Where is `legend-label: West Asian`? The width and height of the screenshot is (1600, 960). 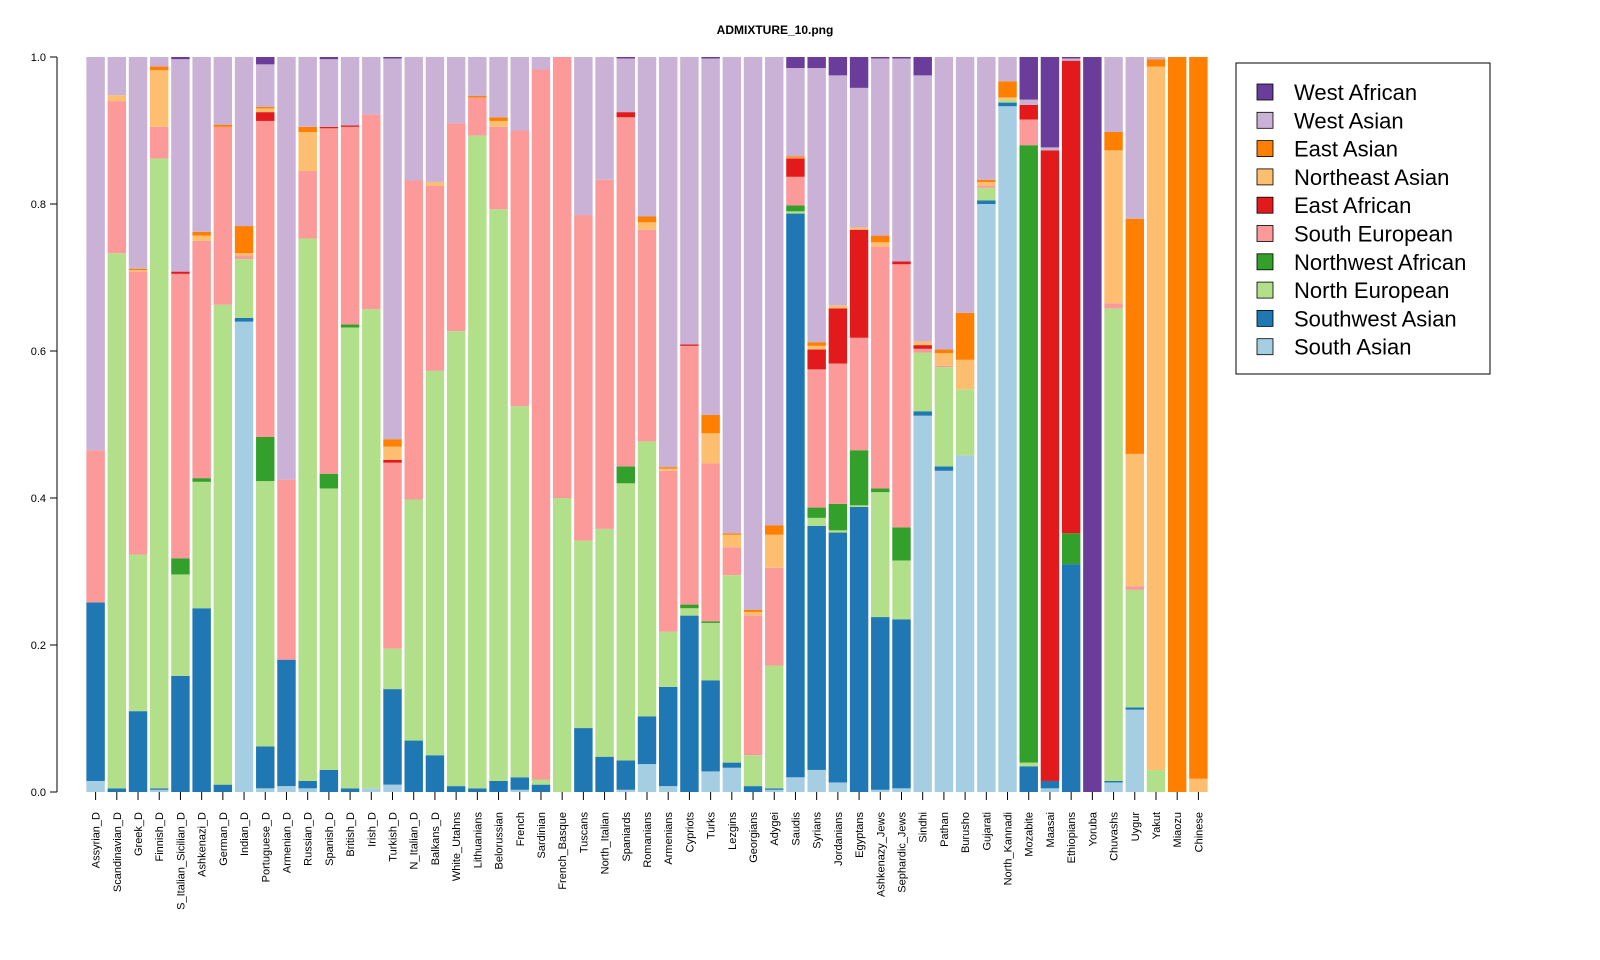 legend-label: West Asian is located at coordinates (1349, 120).